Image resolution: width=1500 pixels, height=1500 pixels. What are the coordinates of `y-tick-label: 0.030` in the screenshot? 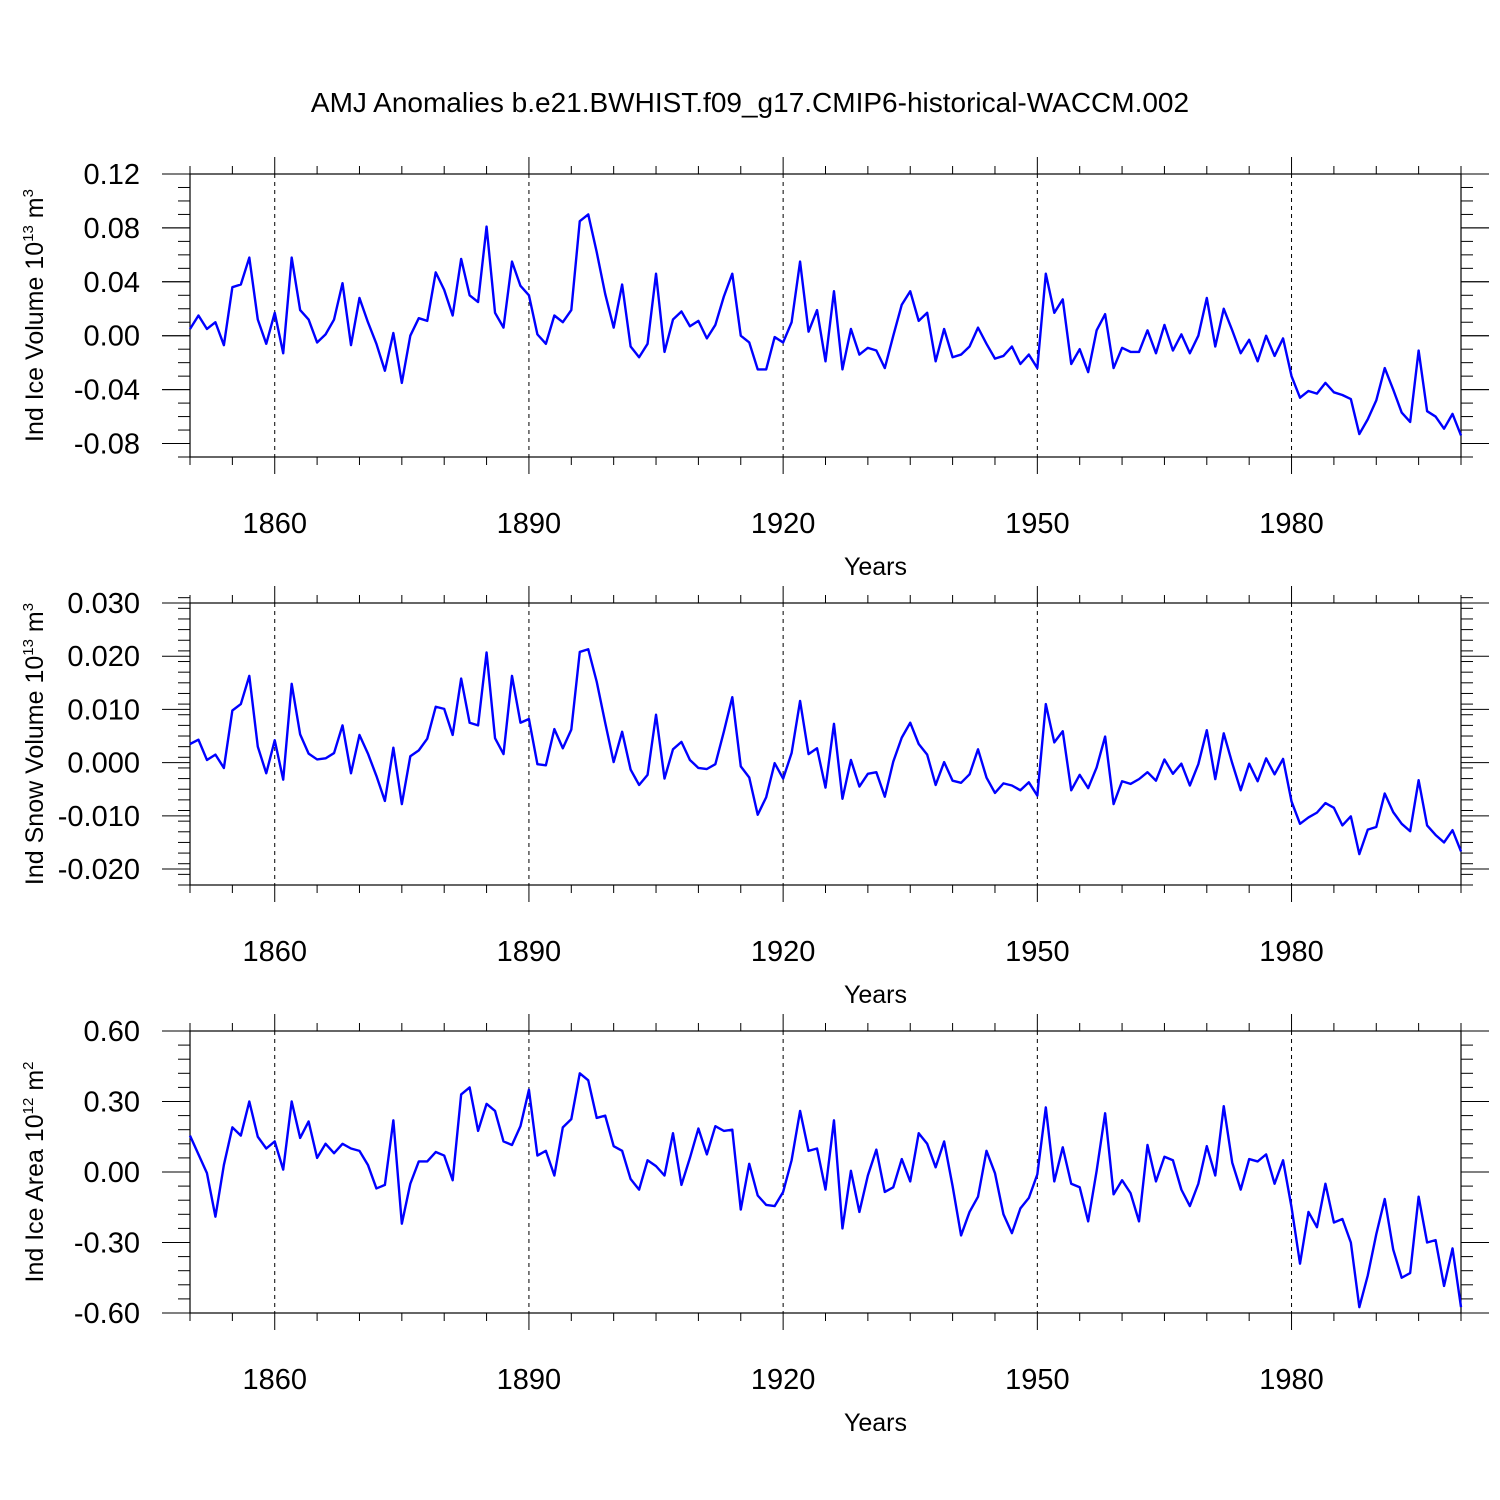 It's located at (103, 604).